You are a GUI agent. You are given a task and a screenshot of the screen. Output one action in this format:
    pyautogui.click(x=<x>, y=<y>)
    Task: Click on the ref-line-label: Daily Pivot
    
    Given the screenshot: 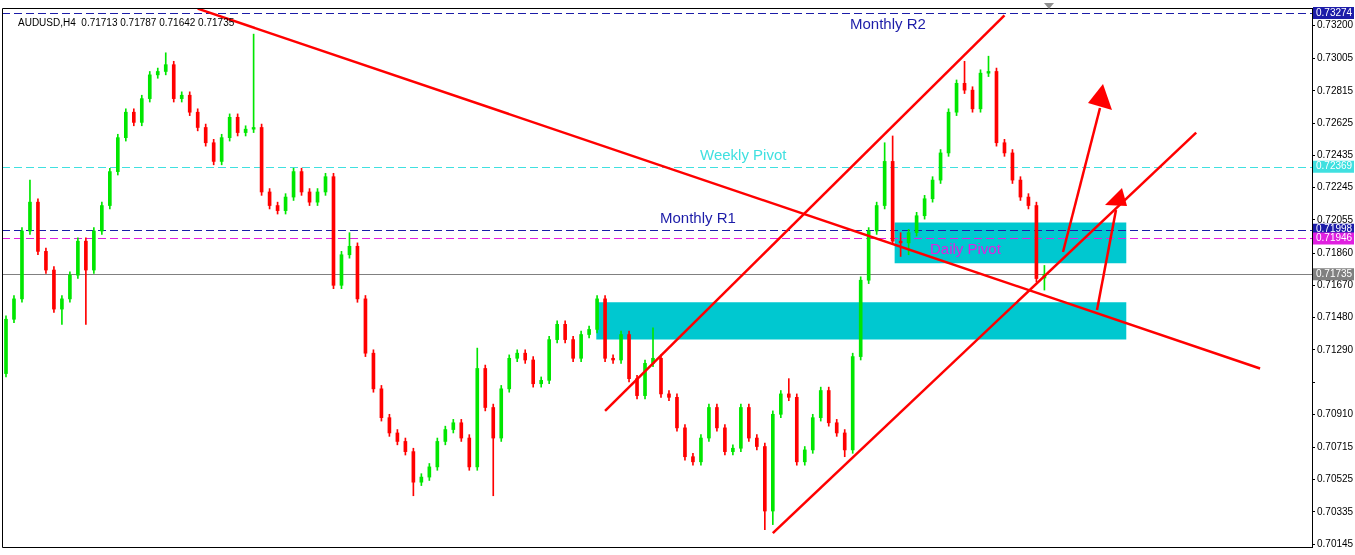 What is the action you would take?
    pyautogui.click(x=966, y=249)
    